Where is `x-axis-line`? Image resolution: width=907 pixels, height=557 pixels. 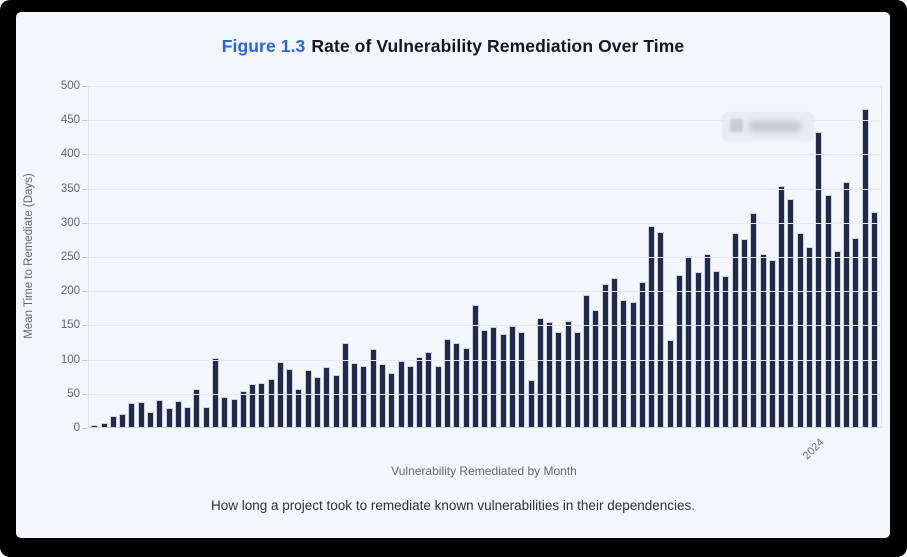
x-axis-line is located at coordinates (485, 427).